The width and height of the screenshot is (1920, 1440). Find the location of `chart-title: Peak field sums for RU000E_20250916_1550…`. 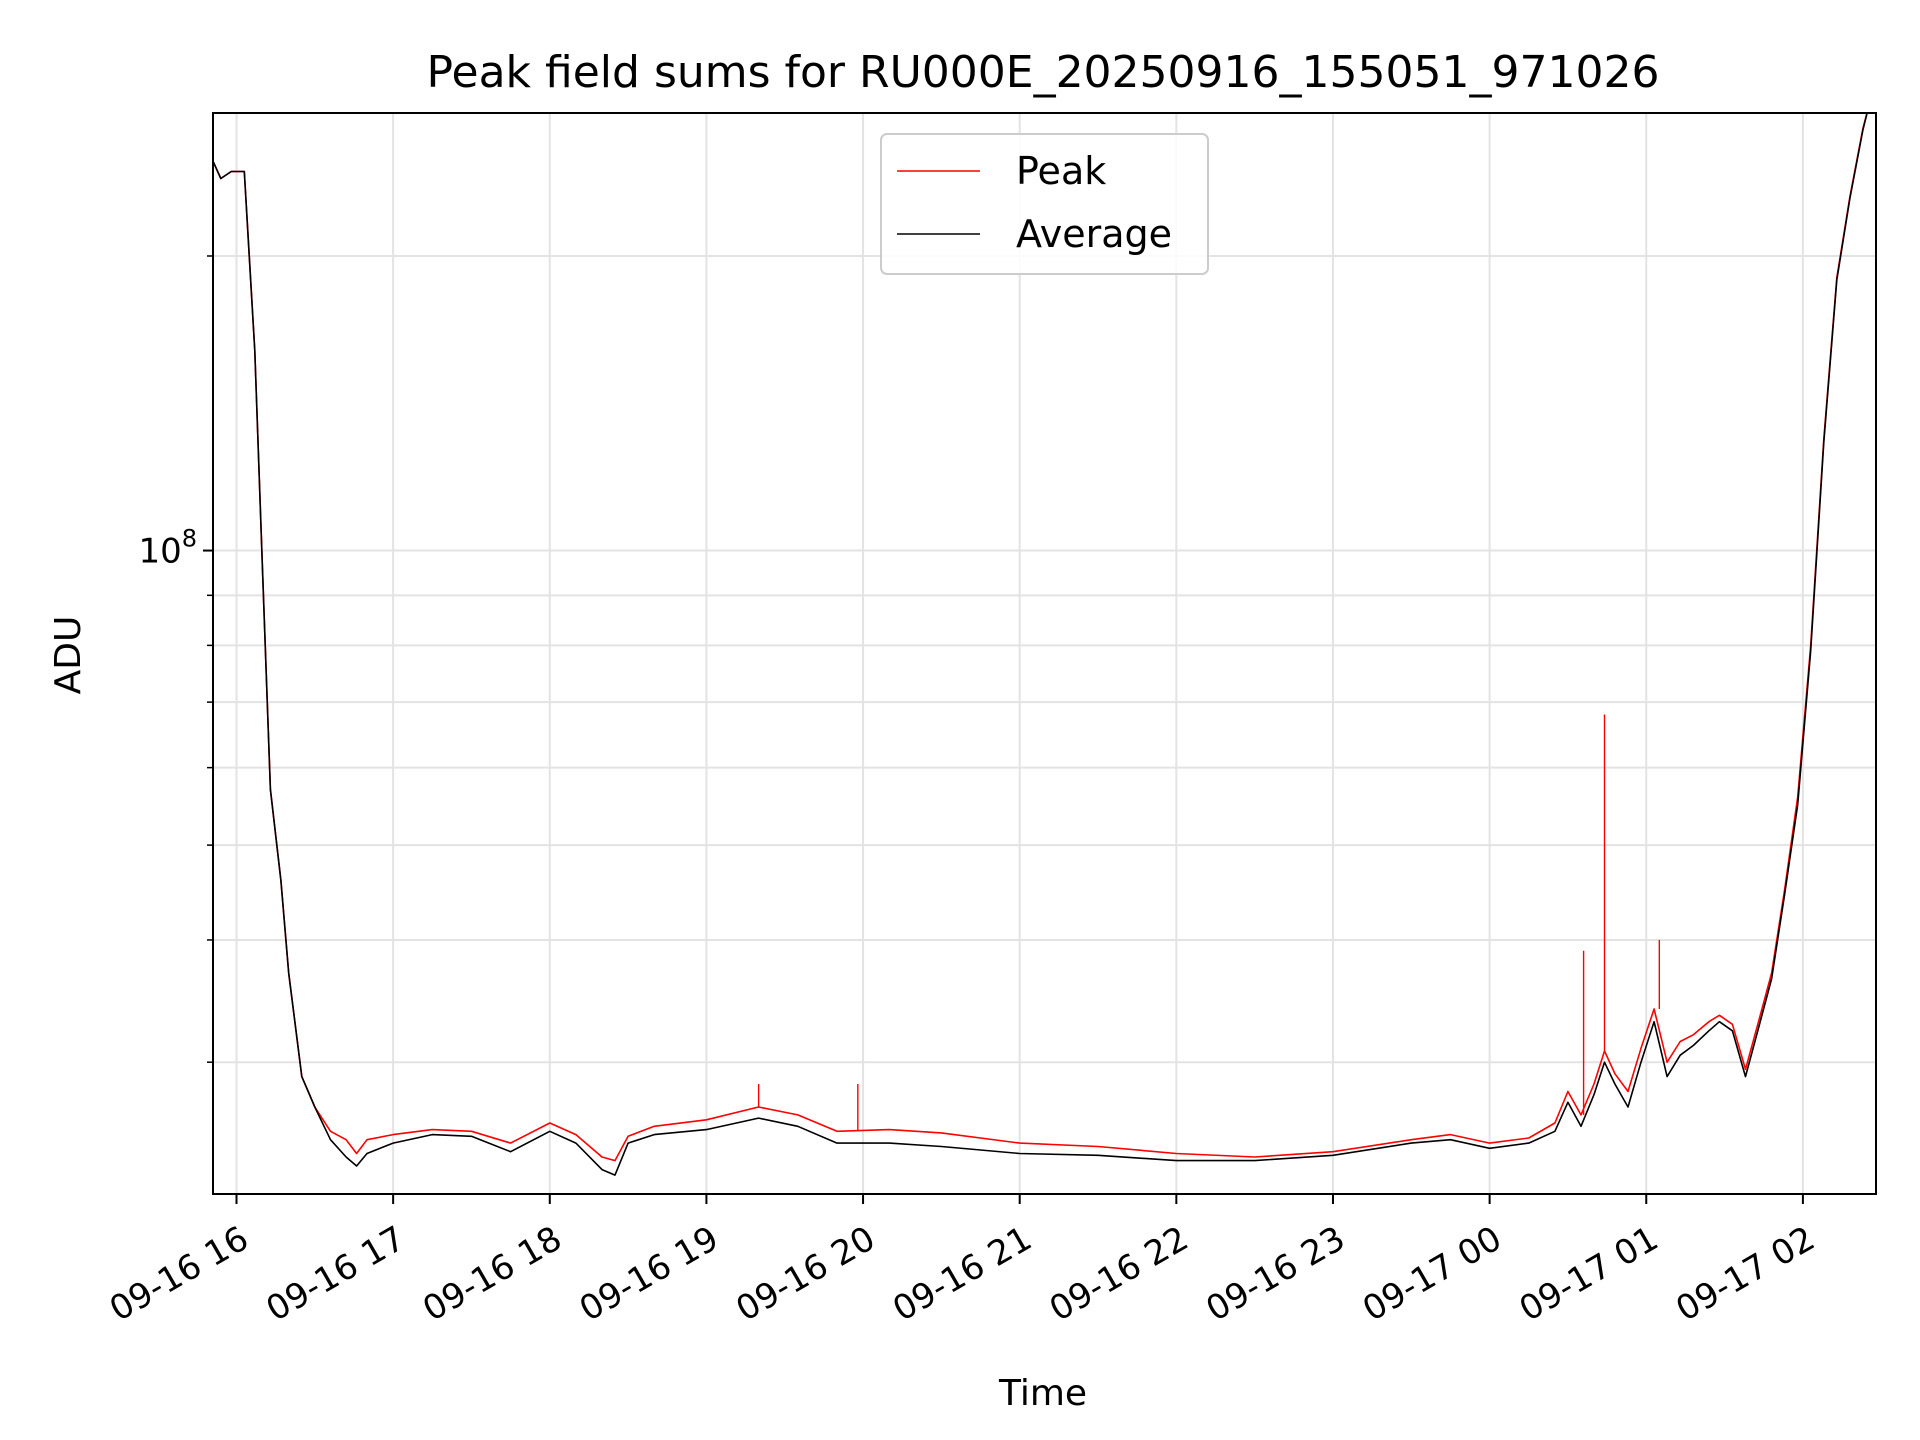

chart-title: Peak field sums for RU000E_20250916_1550… is located at coordinates (1043, 72).